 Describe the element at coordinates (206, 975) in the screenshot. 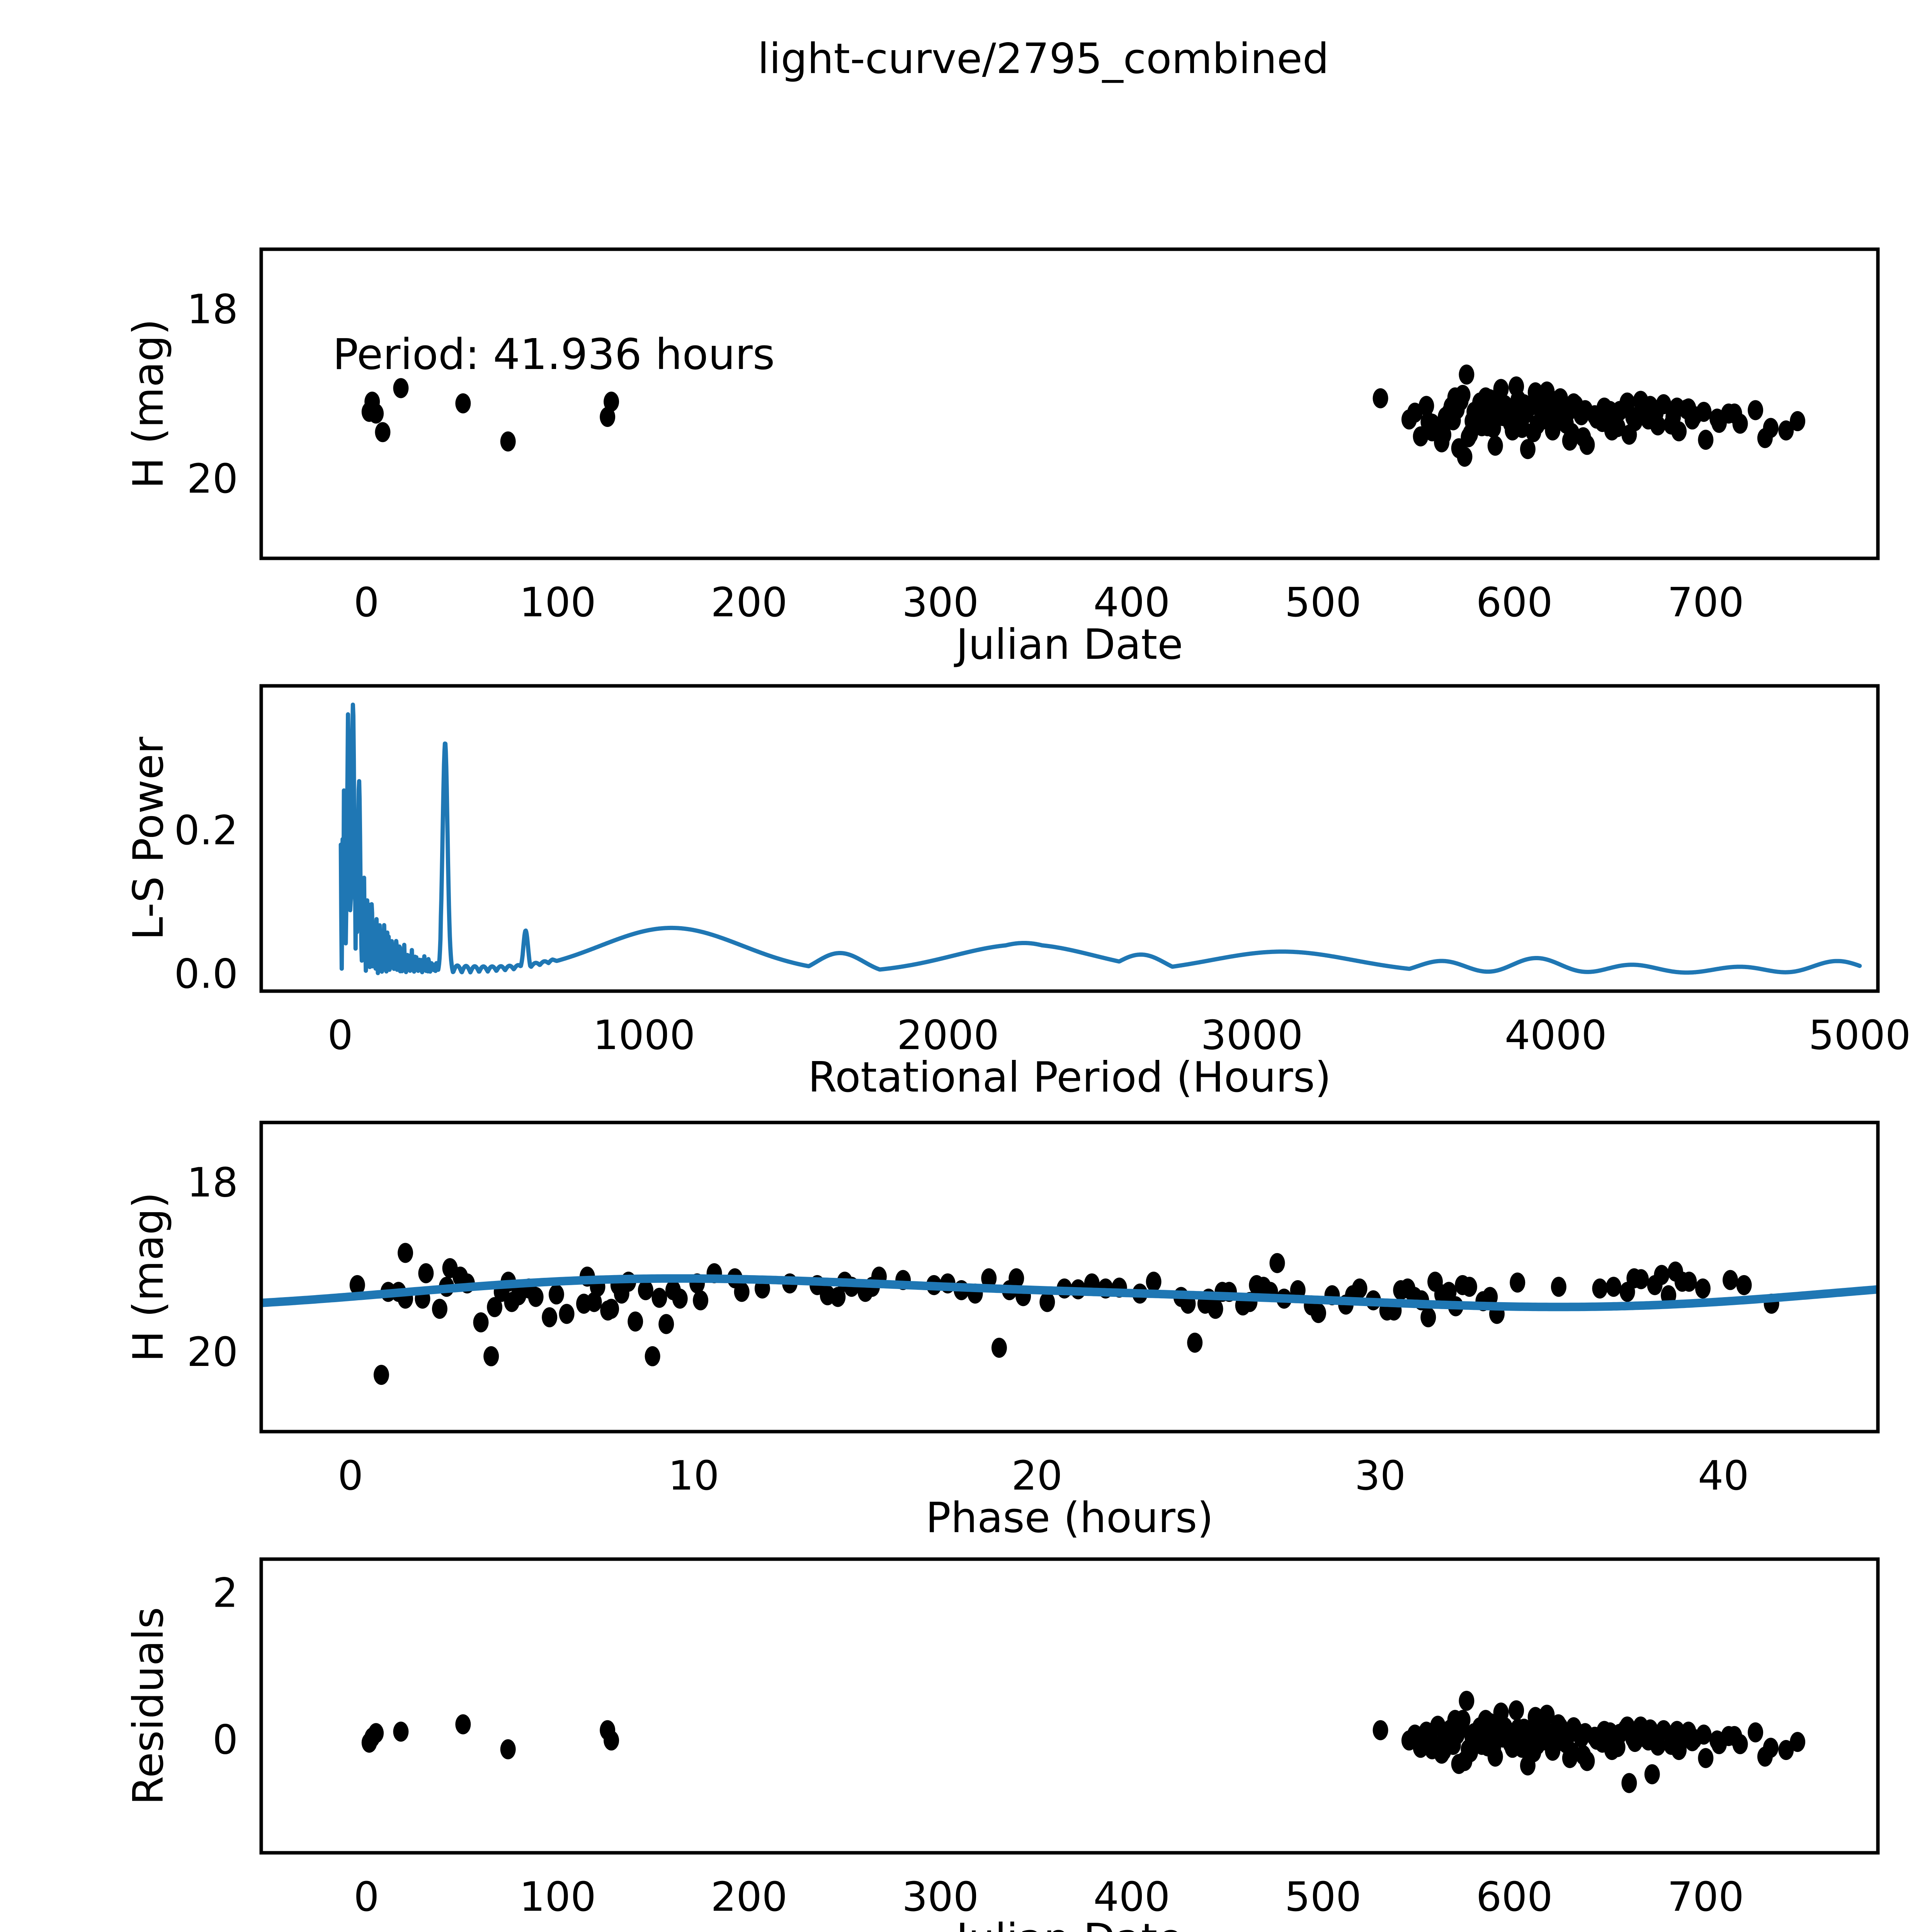

I see `y-tick-label: 0.0` at that location.